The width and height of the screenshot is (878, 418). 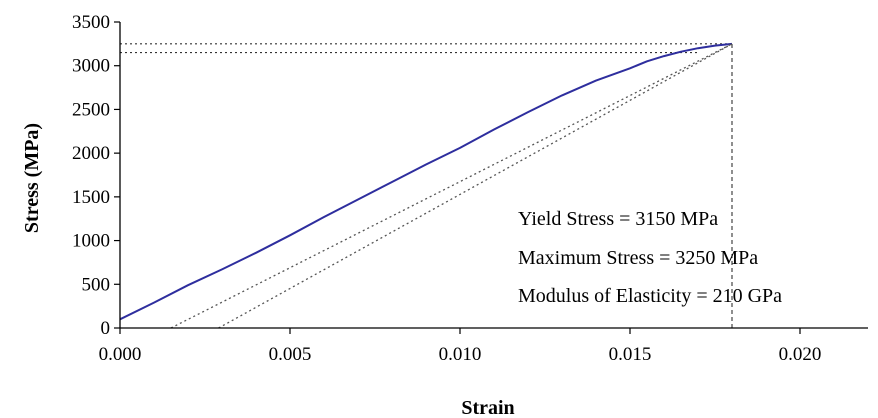 I want to click on x-axis-ticks: 0.000 0.005 0.010 0.015 0.020, so click(x=460, y=346).